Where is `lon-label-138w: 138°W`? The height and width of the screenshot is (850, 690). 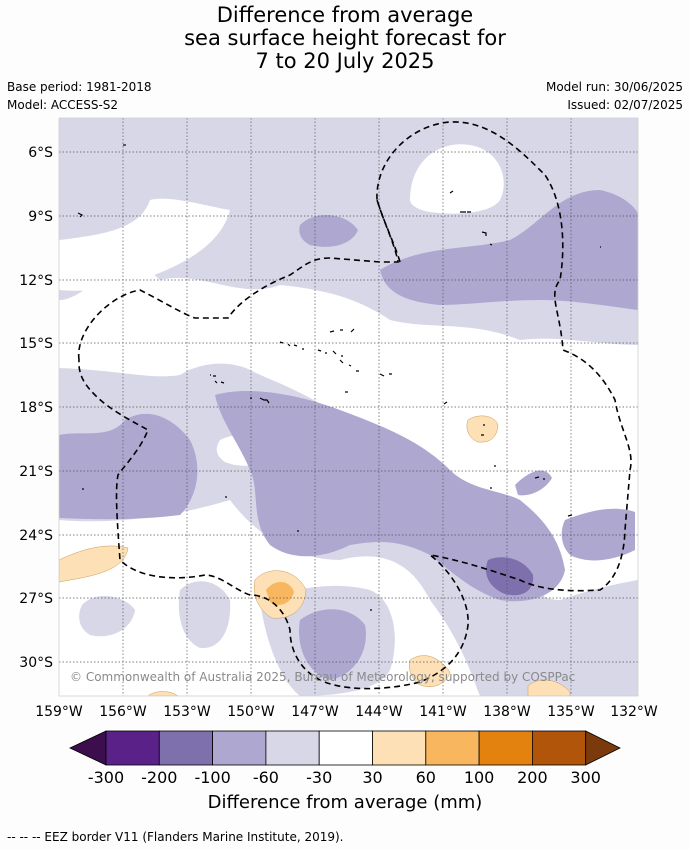 lon-label-138w: 138°W is located at coordinates (507, 712).